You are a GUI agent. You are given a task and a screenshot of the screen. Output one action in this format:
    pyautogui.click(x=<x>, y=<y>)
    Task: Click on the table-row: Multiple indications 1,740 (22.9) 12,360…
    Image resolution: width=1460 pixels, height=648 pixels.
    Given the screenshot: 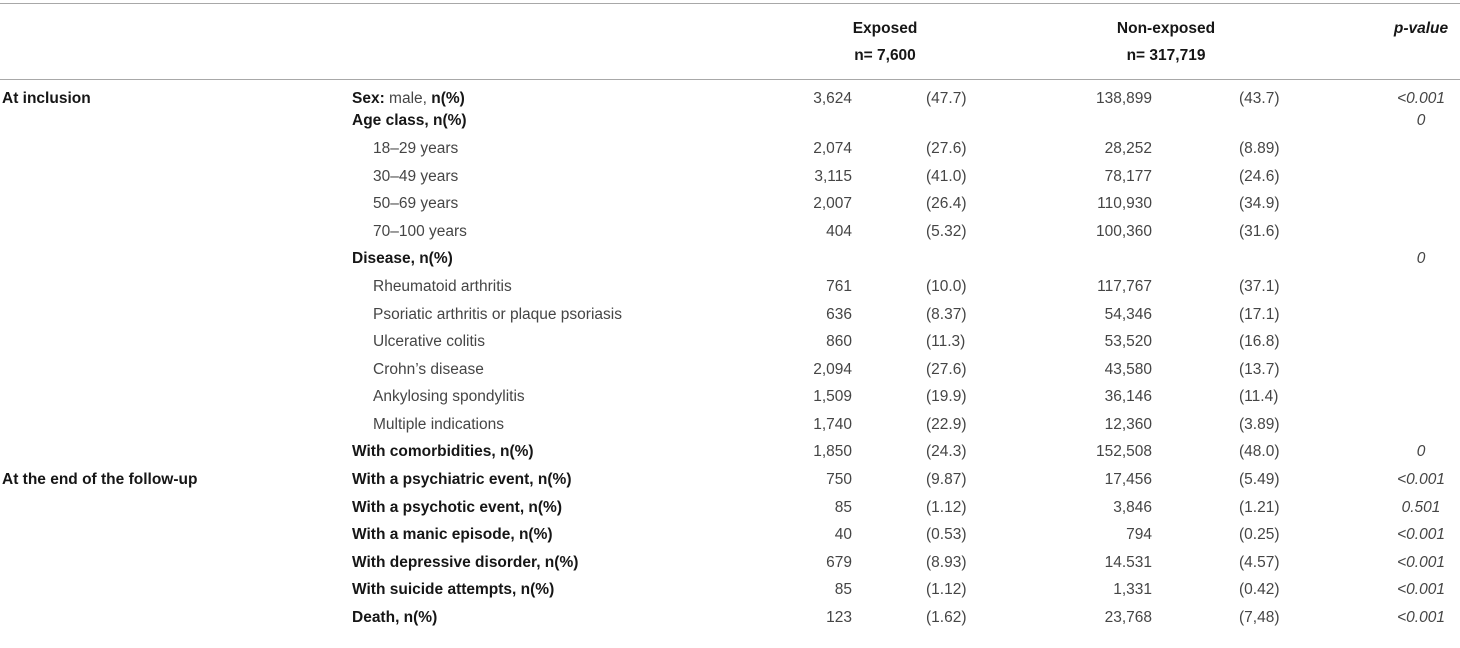 What is the action you would take?
    pyautogui.click(x=730, y=425)
    